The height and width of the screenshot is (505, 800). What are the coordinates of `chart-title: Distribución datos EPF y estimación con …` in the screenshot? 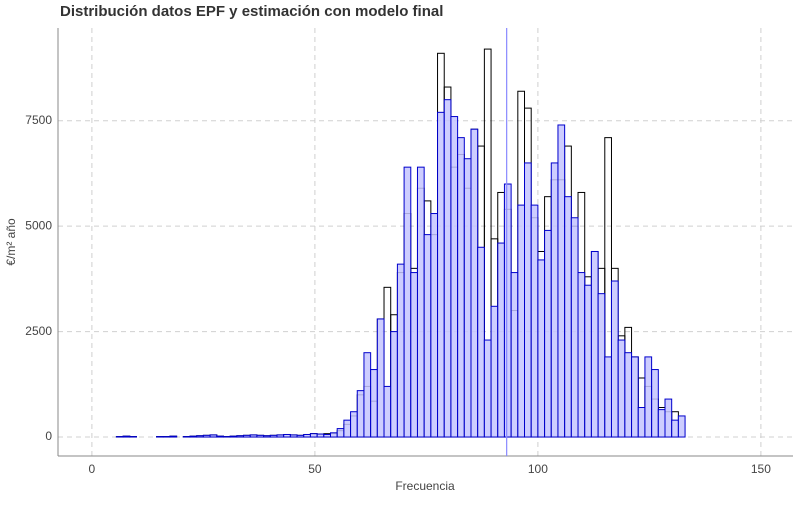 It's located at (251, 11).